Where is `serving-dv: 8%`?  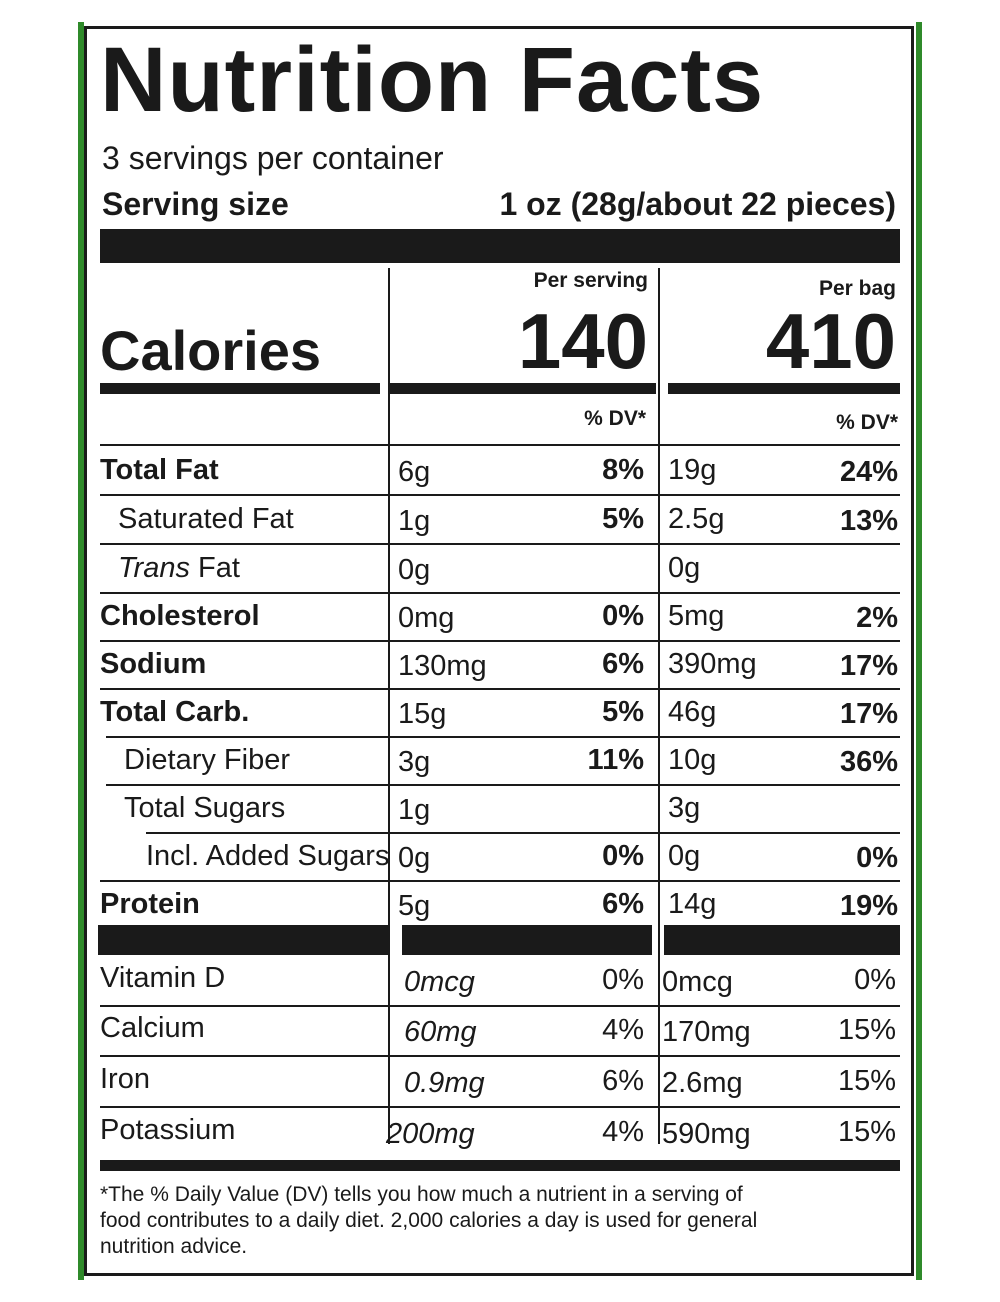 serving-dv: 8% is located at coordinates (623, 470).